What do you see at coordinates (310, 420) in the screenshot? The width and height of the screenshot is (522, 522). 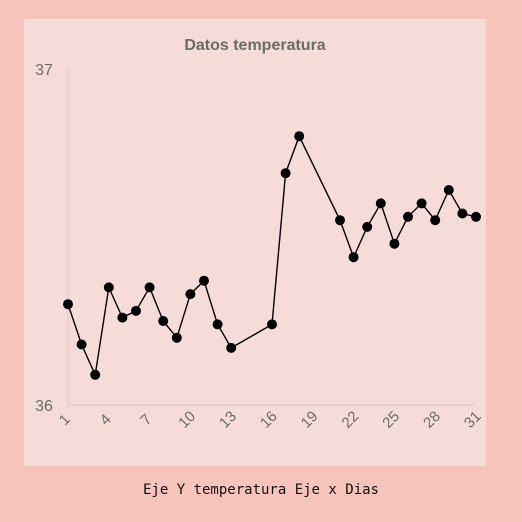 I see `x-tick-label: 19` at bounding box center [310, 420].